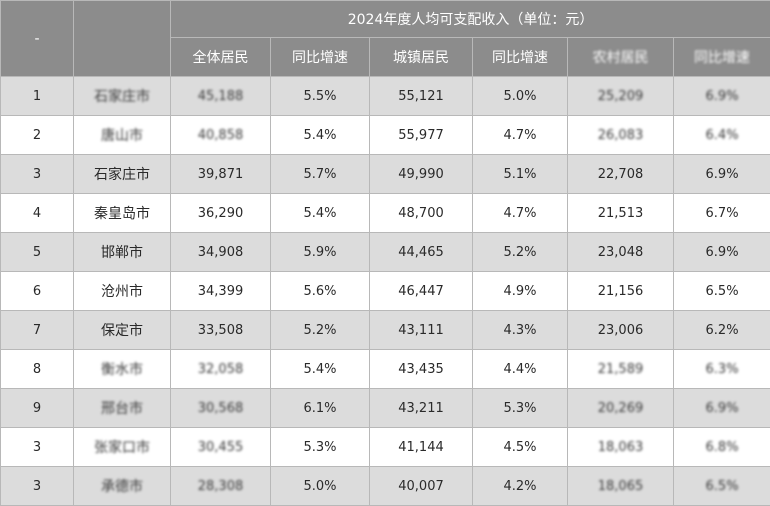  I want to click on cell-all-growth: 5.3%, so click(320, 447).